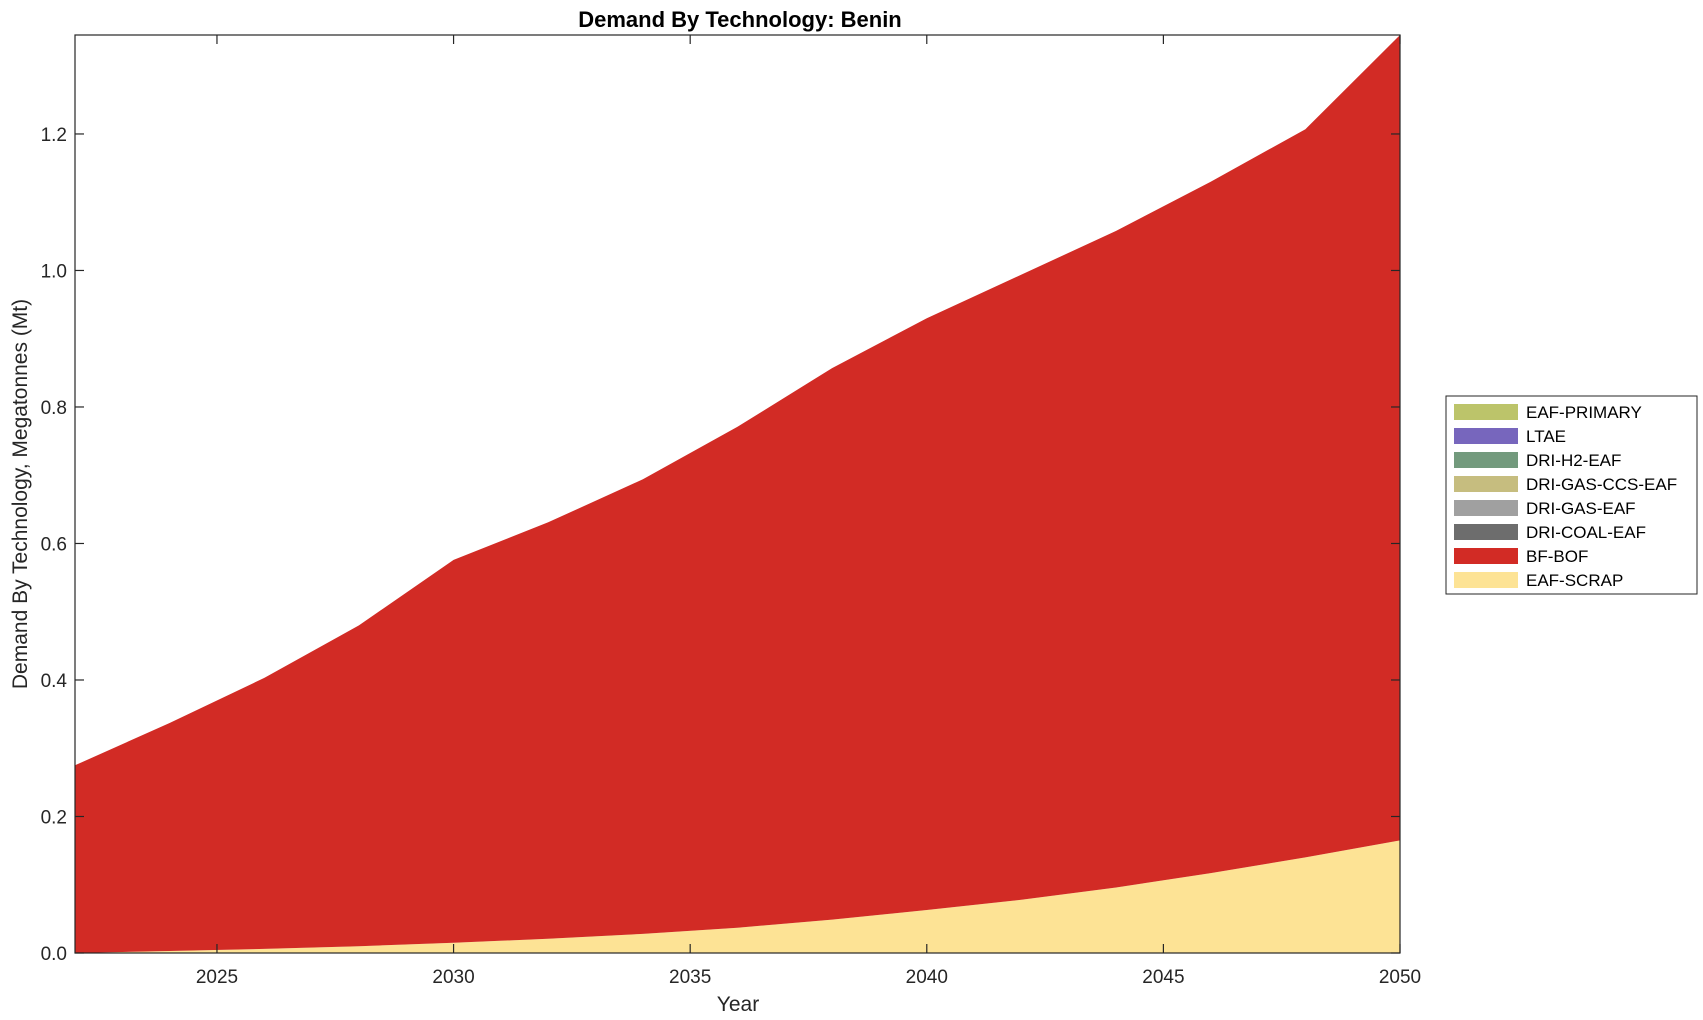  I want to click on legend-swatch-dri-coal-eaf, so click(1486, 532).